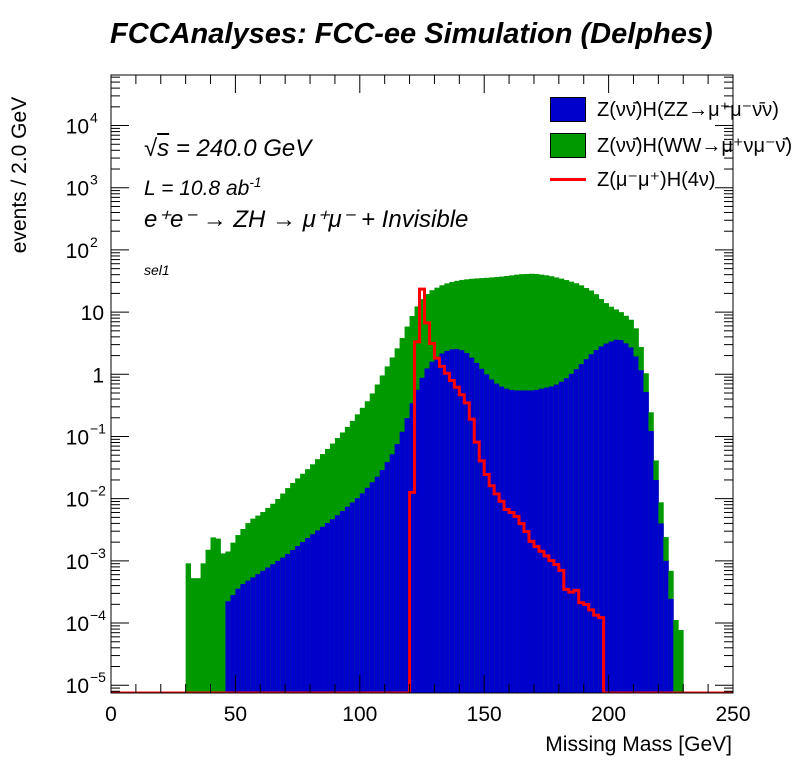  Describe the element at coordinates (306, 219) in the screenshot. I see `process-annotation: e⁺e⁻ → ZH → μ⁺μ⁻ + Invisible` at that location.